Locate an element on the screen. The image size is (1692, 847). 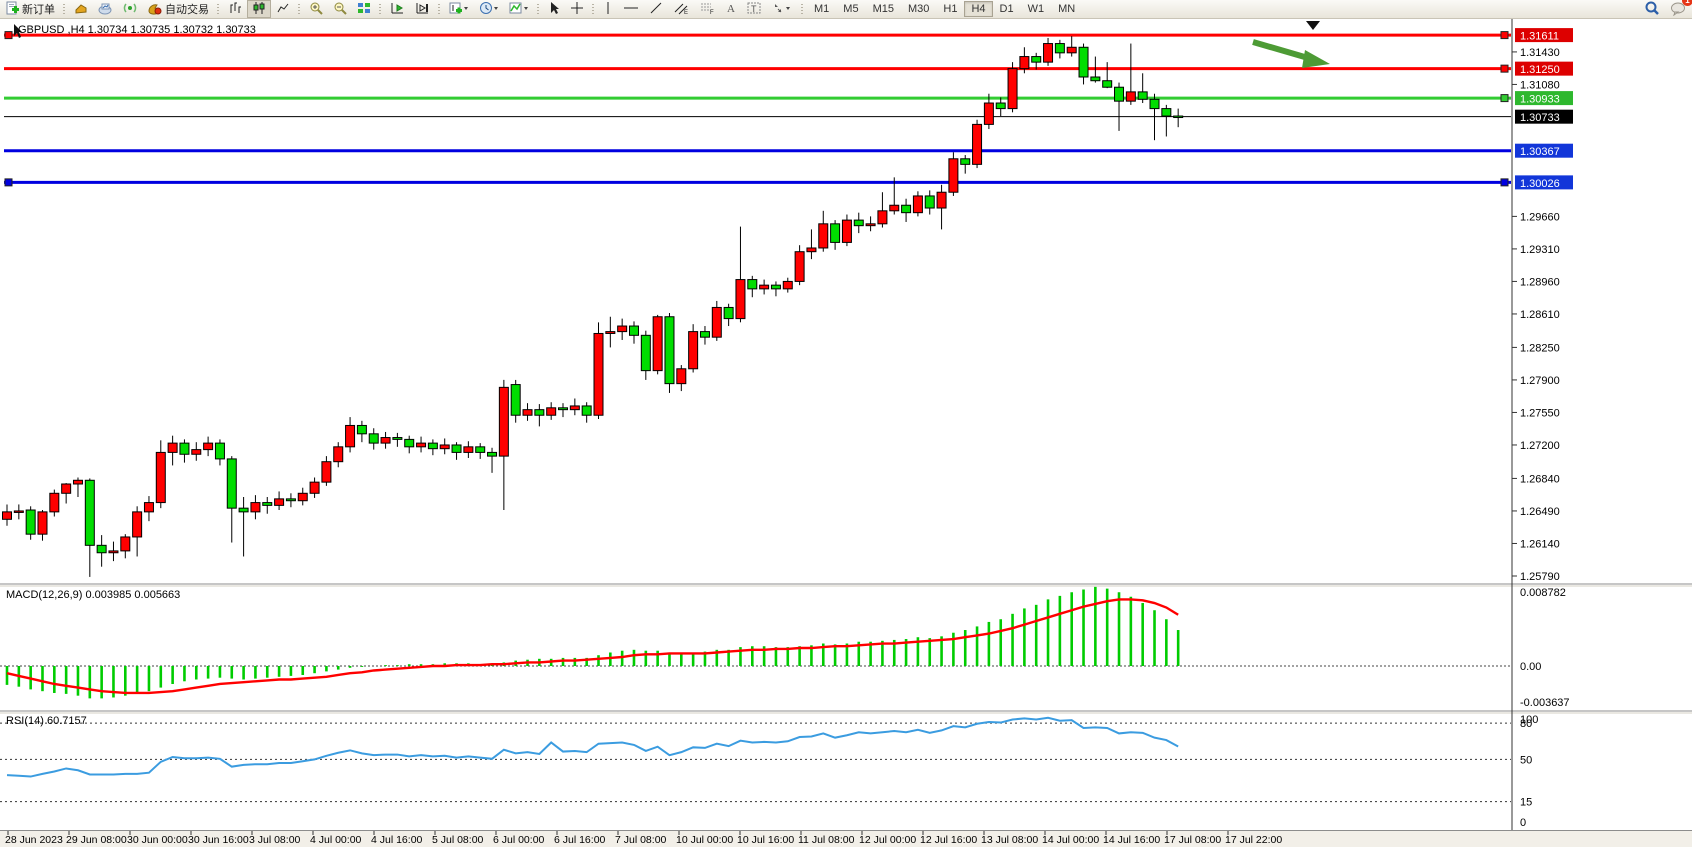
timeframe-h4: H4 is located at coordinates (978, 9).